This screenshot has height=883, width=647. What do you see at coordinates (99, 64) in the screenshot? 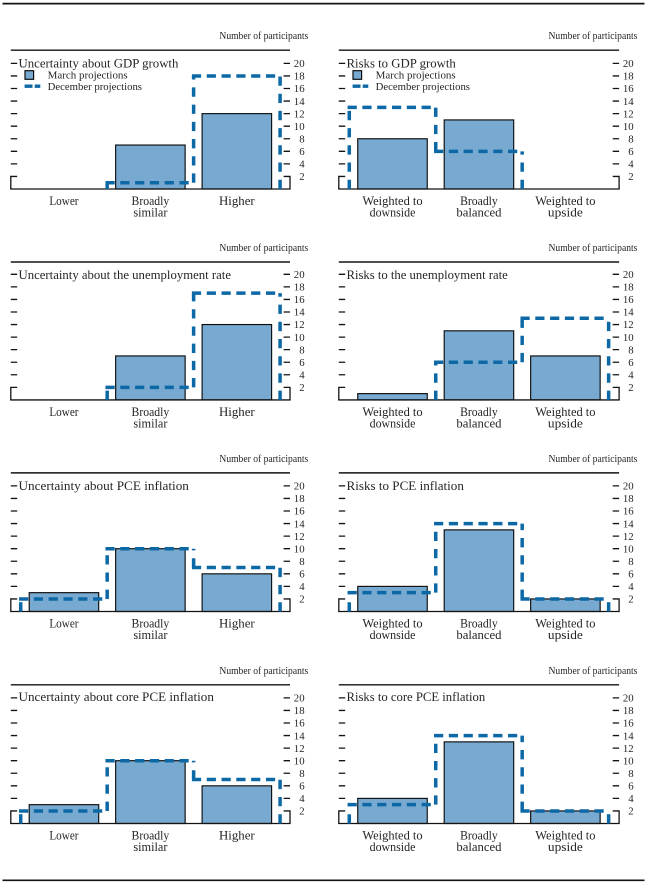
I see `svg-text: Uncertainty about GDP growth` at bounding box center [99, 64].